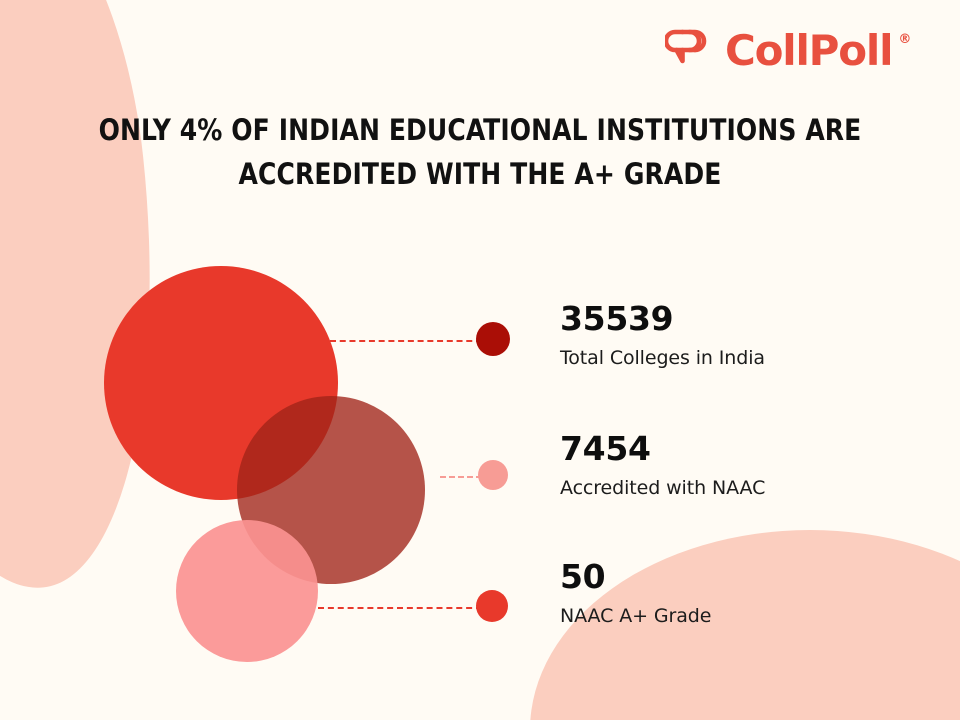  Describe the element at coordinates (760, 465) in the screenshot. I see `legend-item-accredited-naac: 7454 Accredited with NAAC` at that location.